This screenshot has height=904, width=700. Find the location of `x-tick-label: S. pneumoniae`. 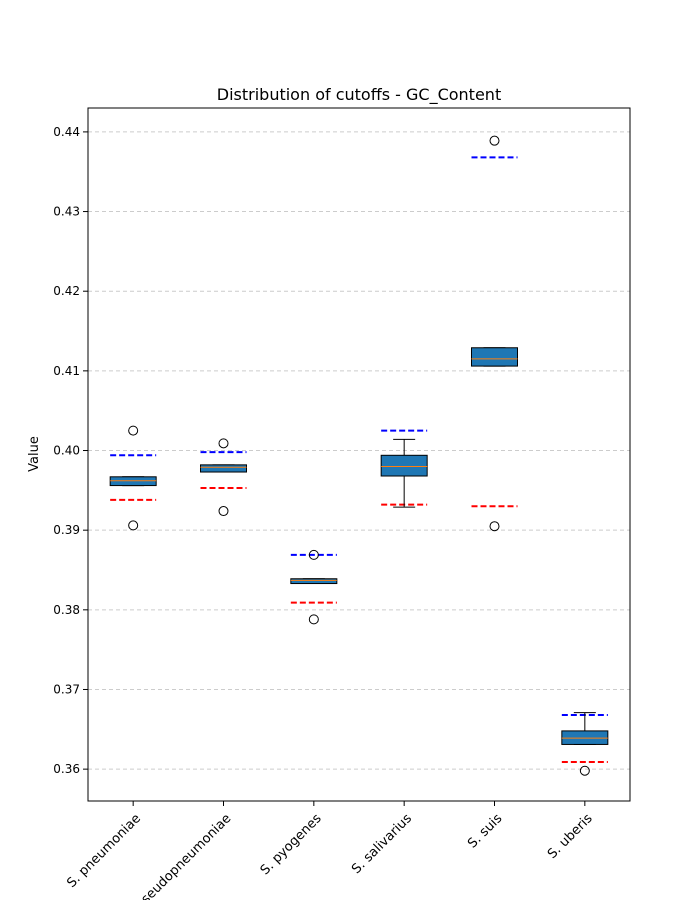

x-tick-label: S. pneumoniae is located at coordinates (104, 851).